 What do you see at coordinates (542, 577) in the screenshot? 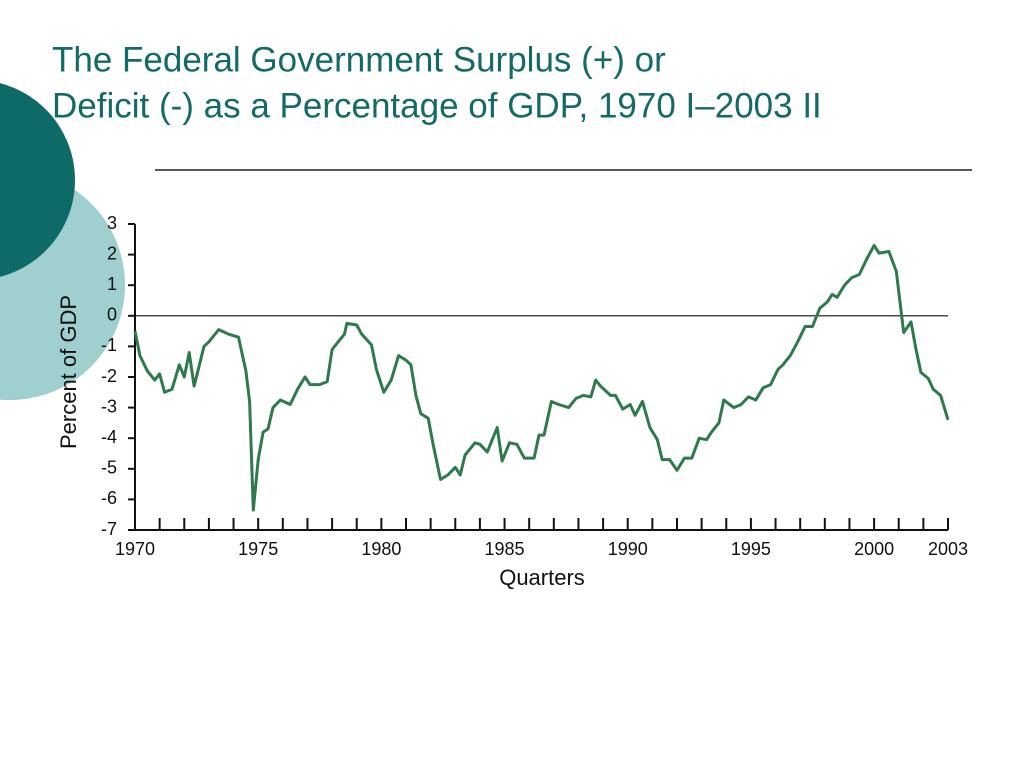
I see `x-axis-label: Quarters` at bounding box center [542, 577].